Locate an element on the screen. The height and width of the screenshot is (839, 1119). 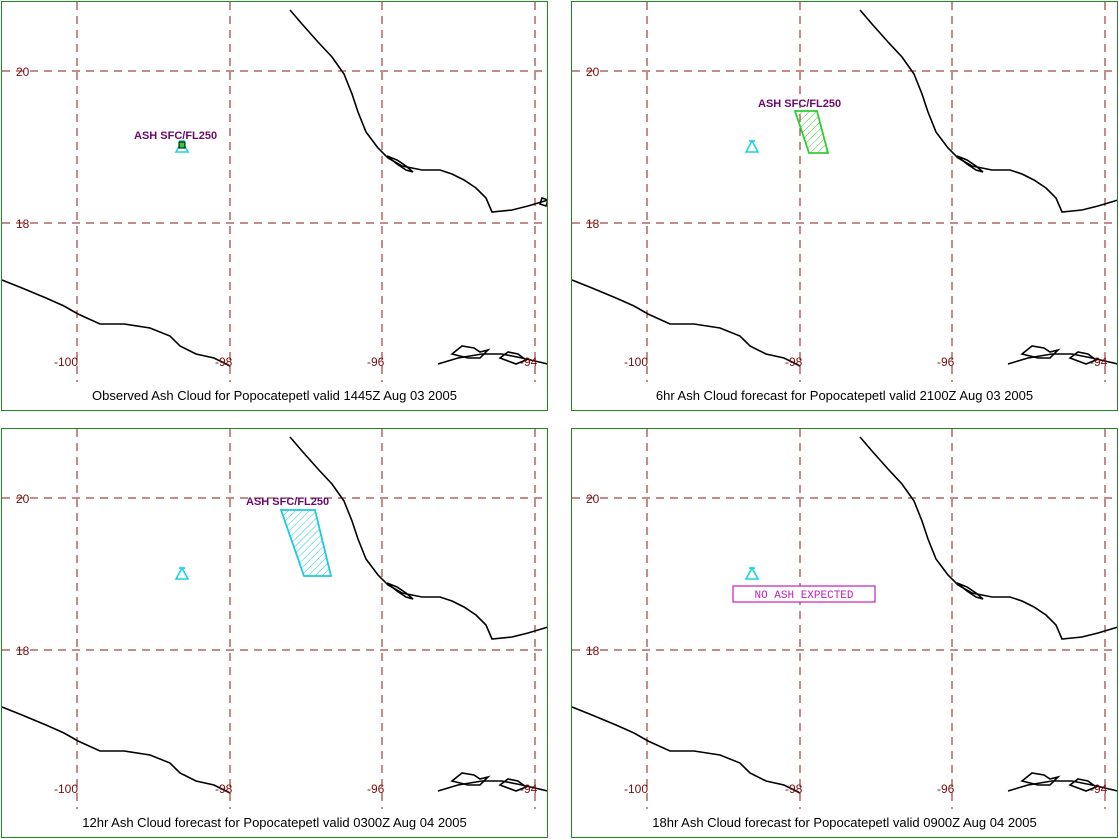
no-ash-label: NO ASH EXPECTED is located at coordinates (803, 596).